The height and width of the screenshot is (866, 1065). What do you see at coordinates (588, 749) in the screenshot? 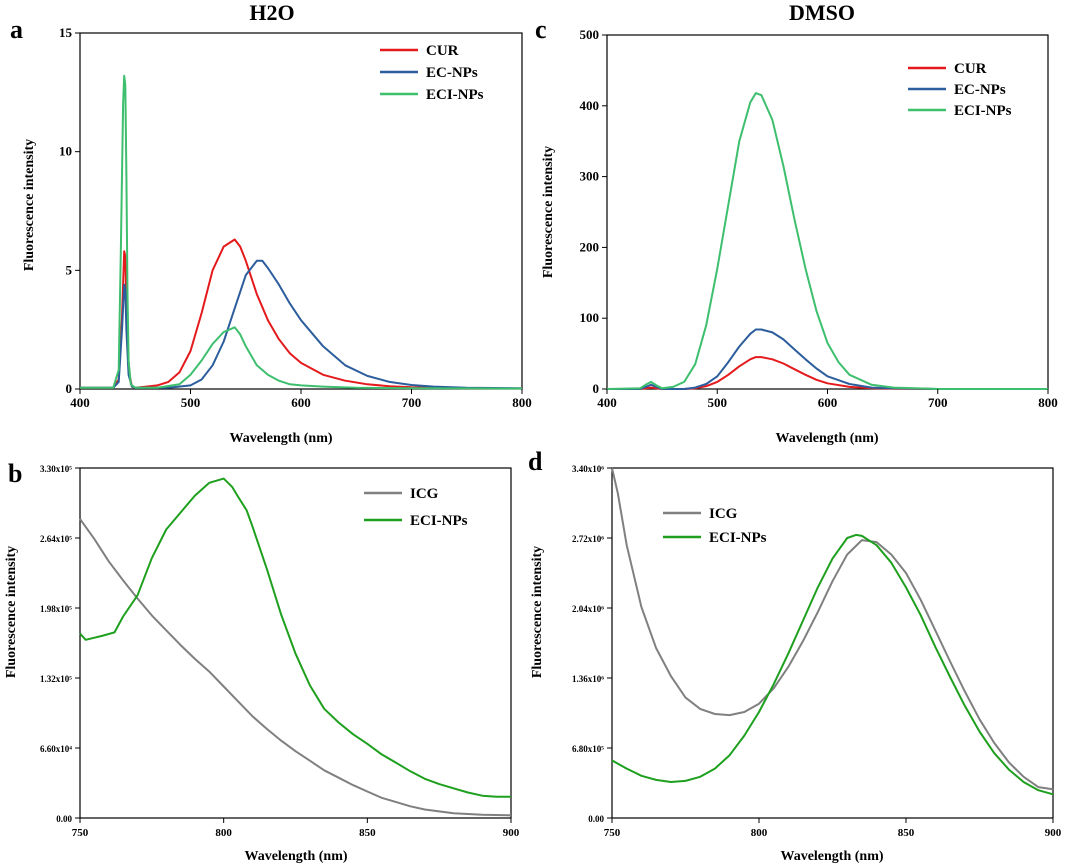
I see `y-tick-label: 6.80x10⁵` at bounding box center [588, 749].